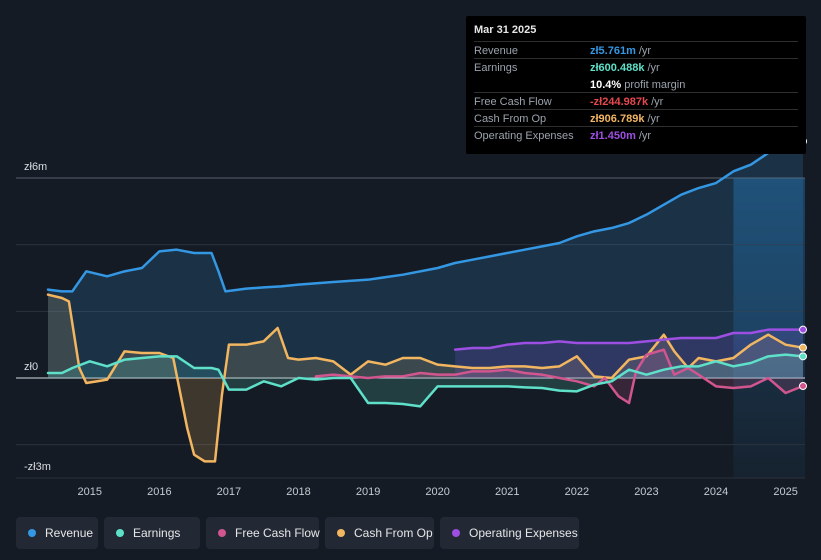 This screenshot has height=560, width=821. What do you see at coordinates (621, 136) in the screenshot?
I see `tooltip-value: zł1.450m/yr` at bounding box center [621, 136].